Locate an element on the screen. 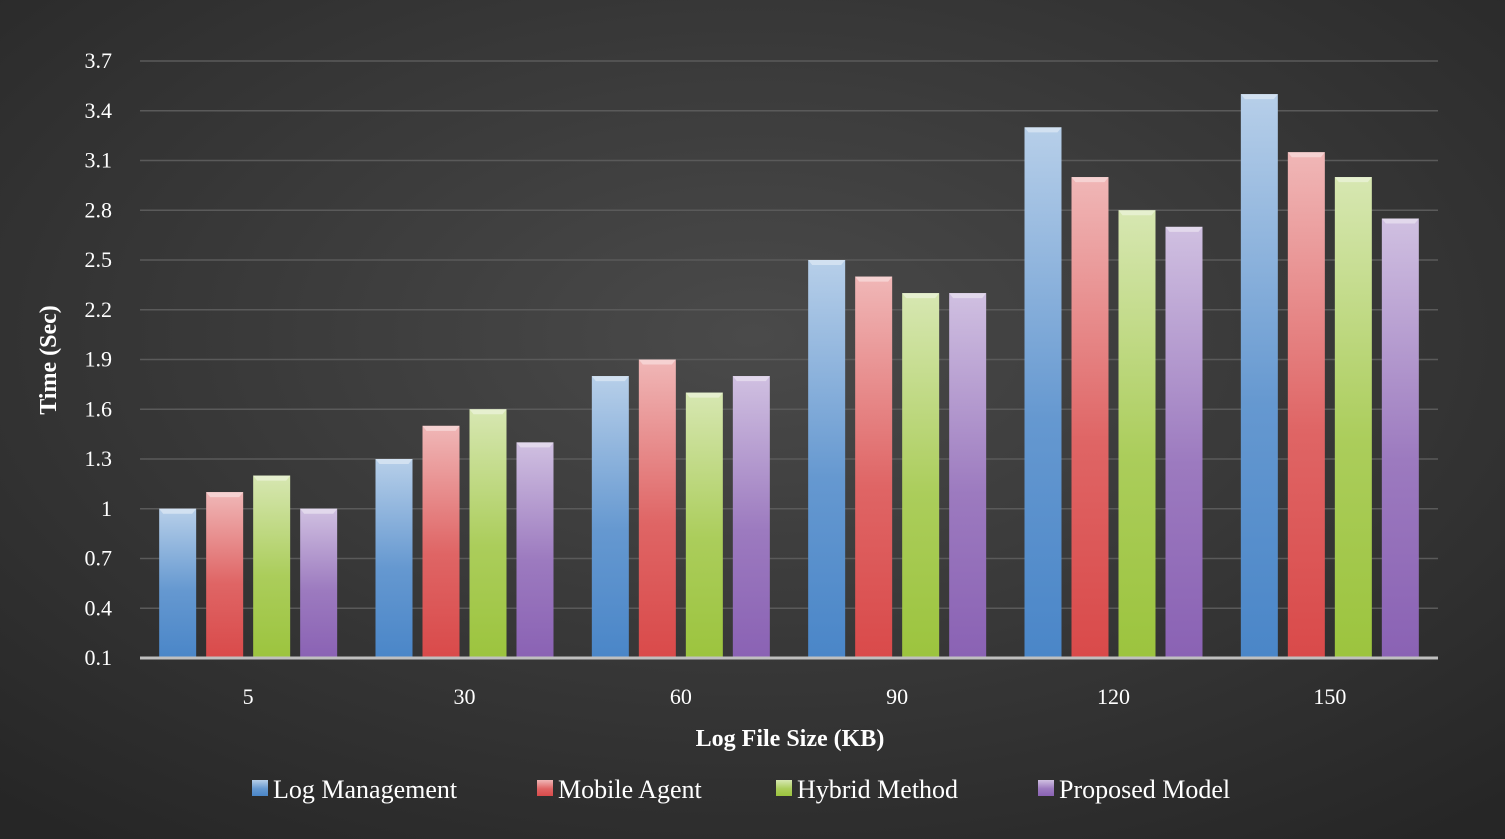 The image size is (1505, 839). x-tick-label: 5 is located at coordinates (248, 696).